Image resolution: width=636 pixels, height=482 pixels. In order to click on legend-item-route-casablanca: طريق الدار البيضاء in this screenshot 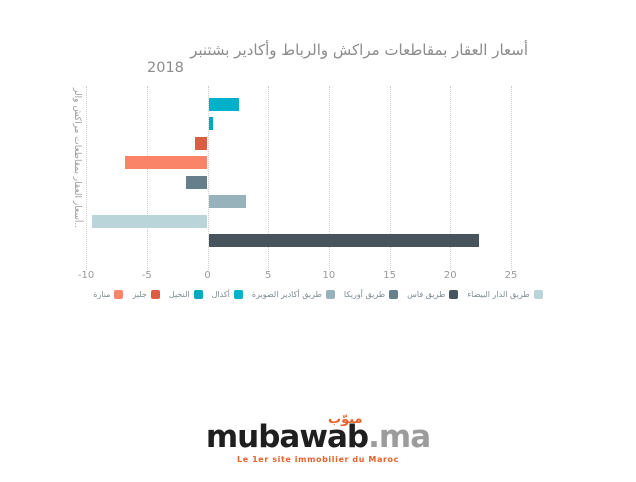, I will do `click(505, 294)`.